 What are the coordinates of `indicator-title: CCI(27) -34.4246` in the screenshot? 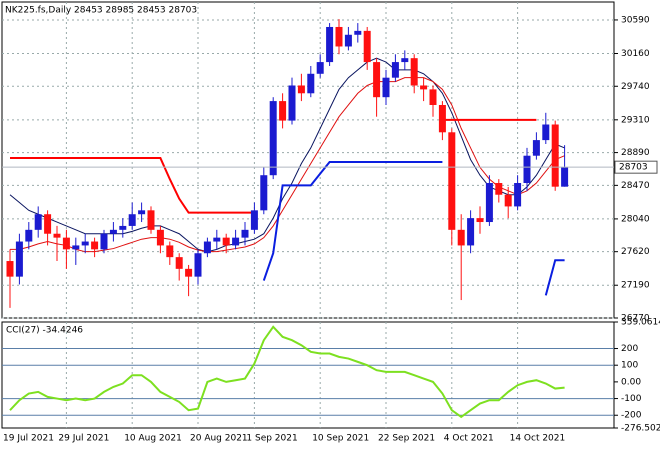 It's located at (44, 331).